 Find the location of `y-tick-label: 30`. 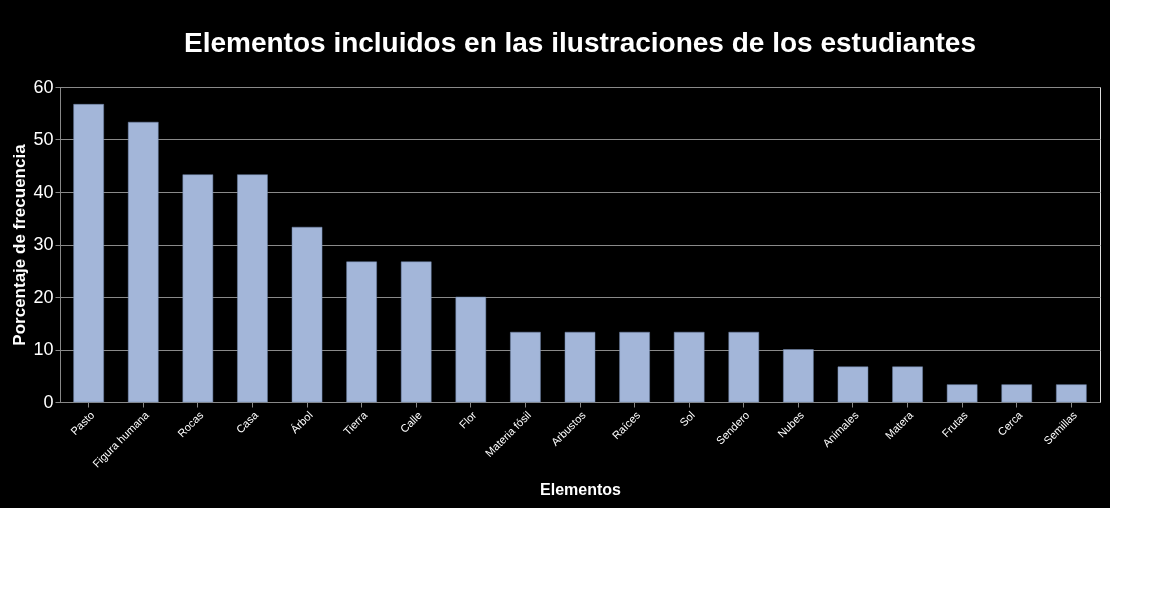

y-tick-label: 30 is located at coordinates (43, 244).